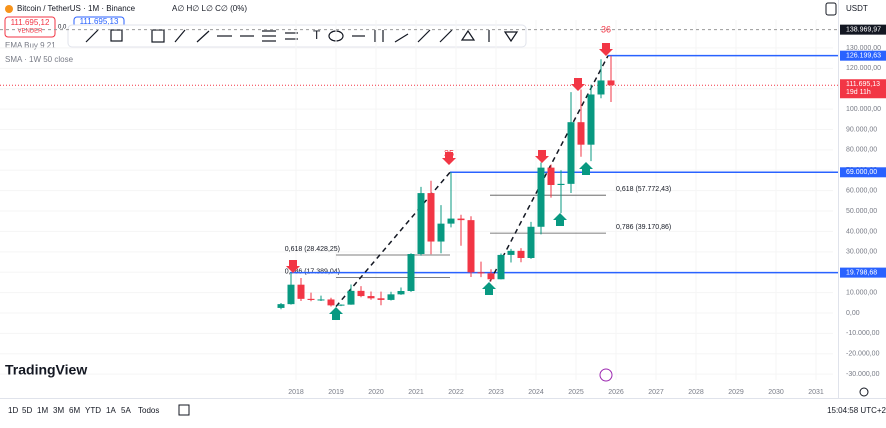 This screenshot has width=886, height=428. What do you see at coordinates (312, 249) in the screenshot?
I see `fib-label: 0,618 (28.428,25)` at bounding box center [312, 249].